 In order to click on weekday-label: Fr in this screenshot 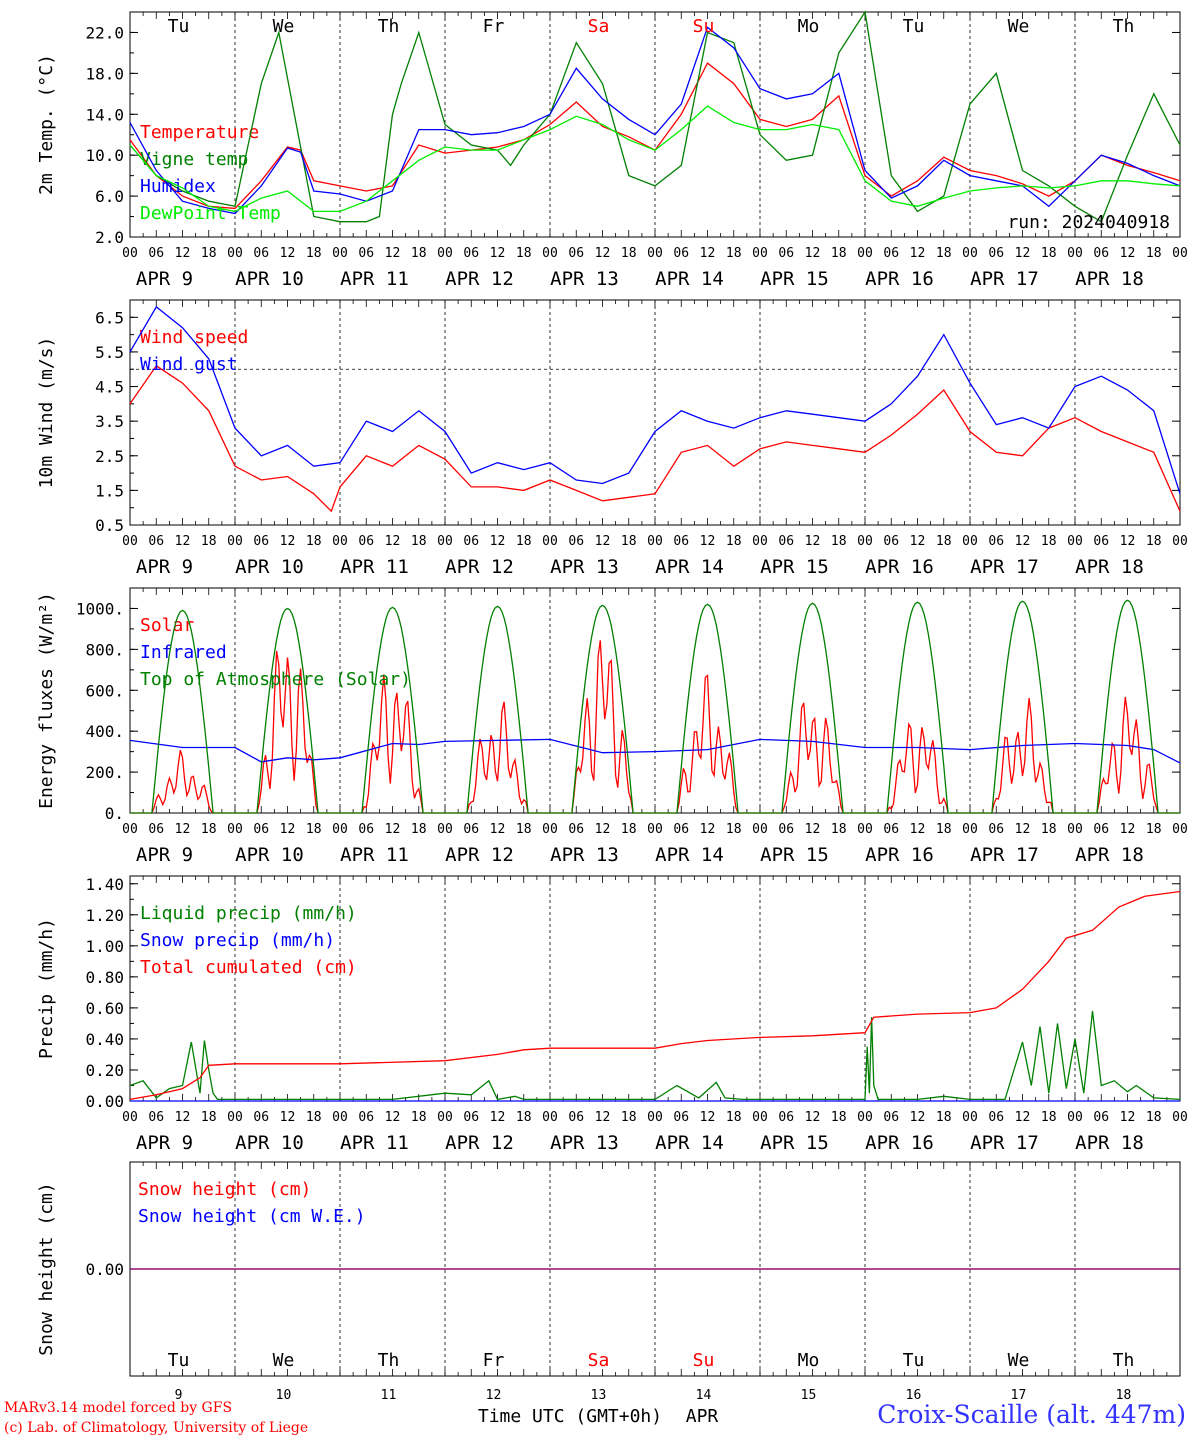, I will do `click(494, 1360)`.